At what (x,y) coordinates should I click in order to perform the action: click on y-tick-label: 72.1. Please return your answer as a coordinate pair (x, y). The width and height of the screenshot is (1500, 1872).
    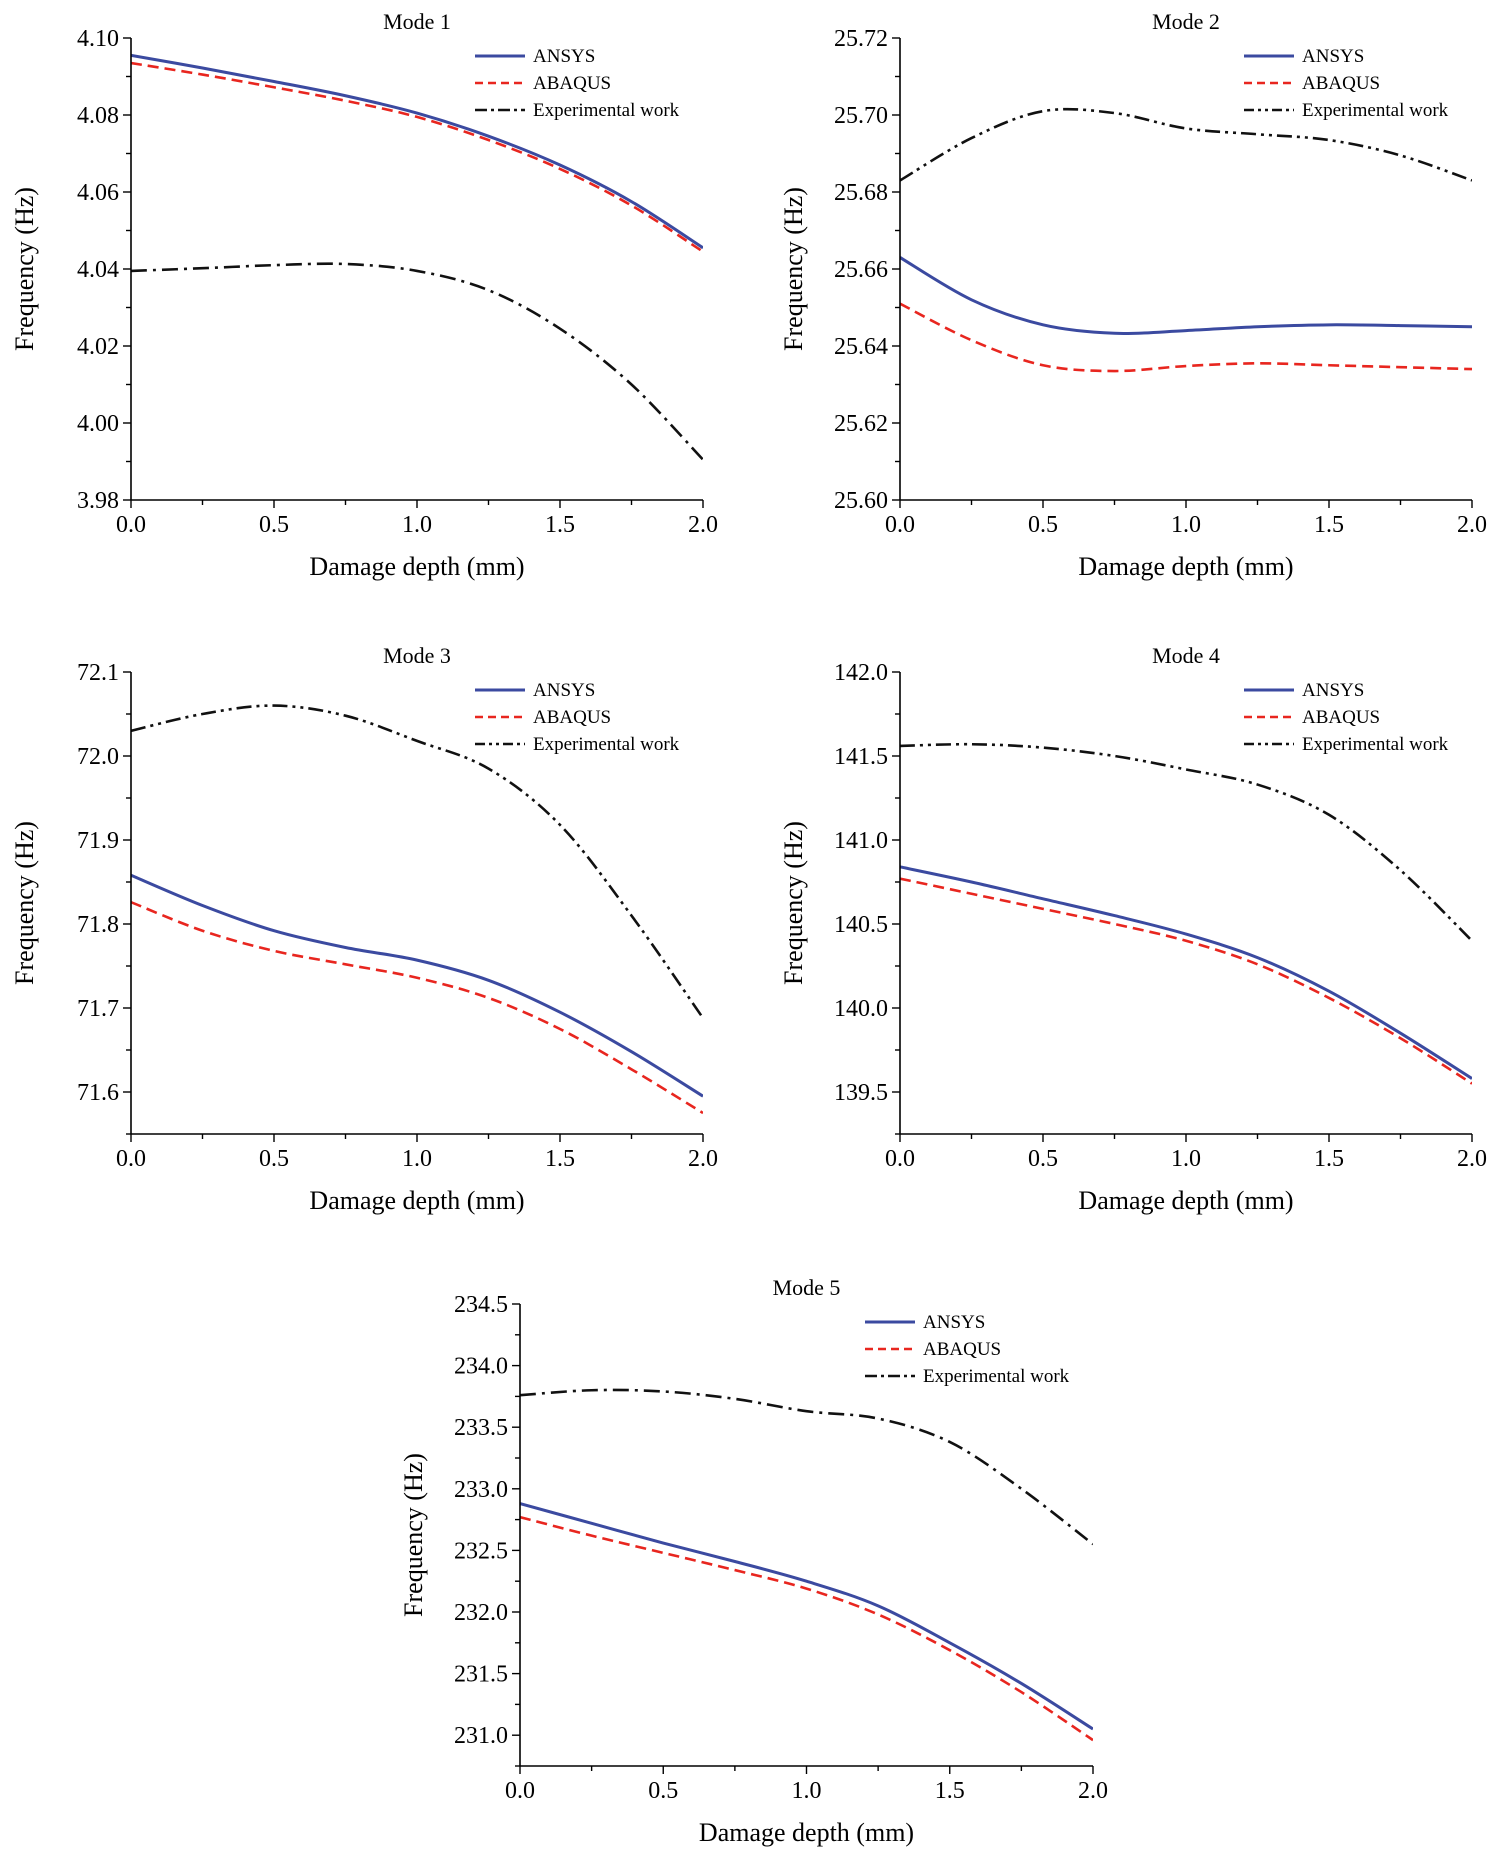
    Looking at the image, I should click on (98, 673).